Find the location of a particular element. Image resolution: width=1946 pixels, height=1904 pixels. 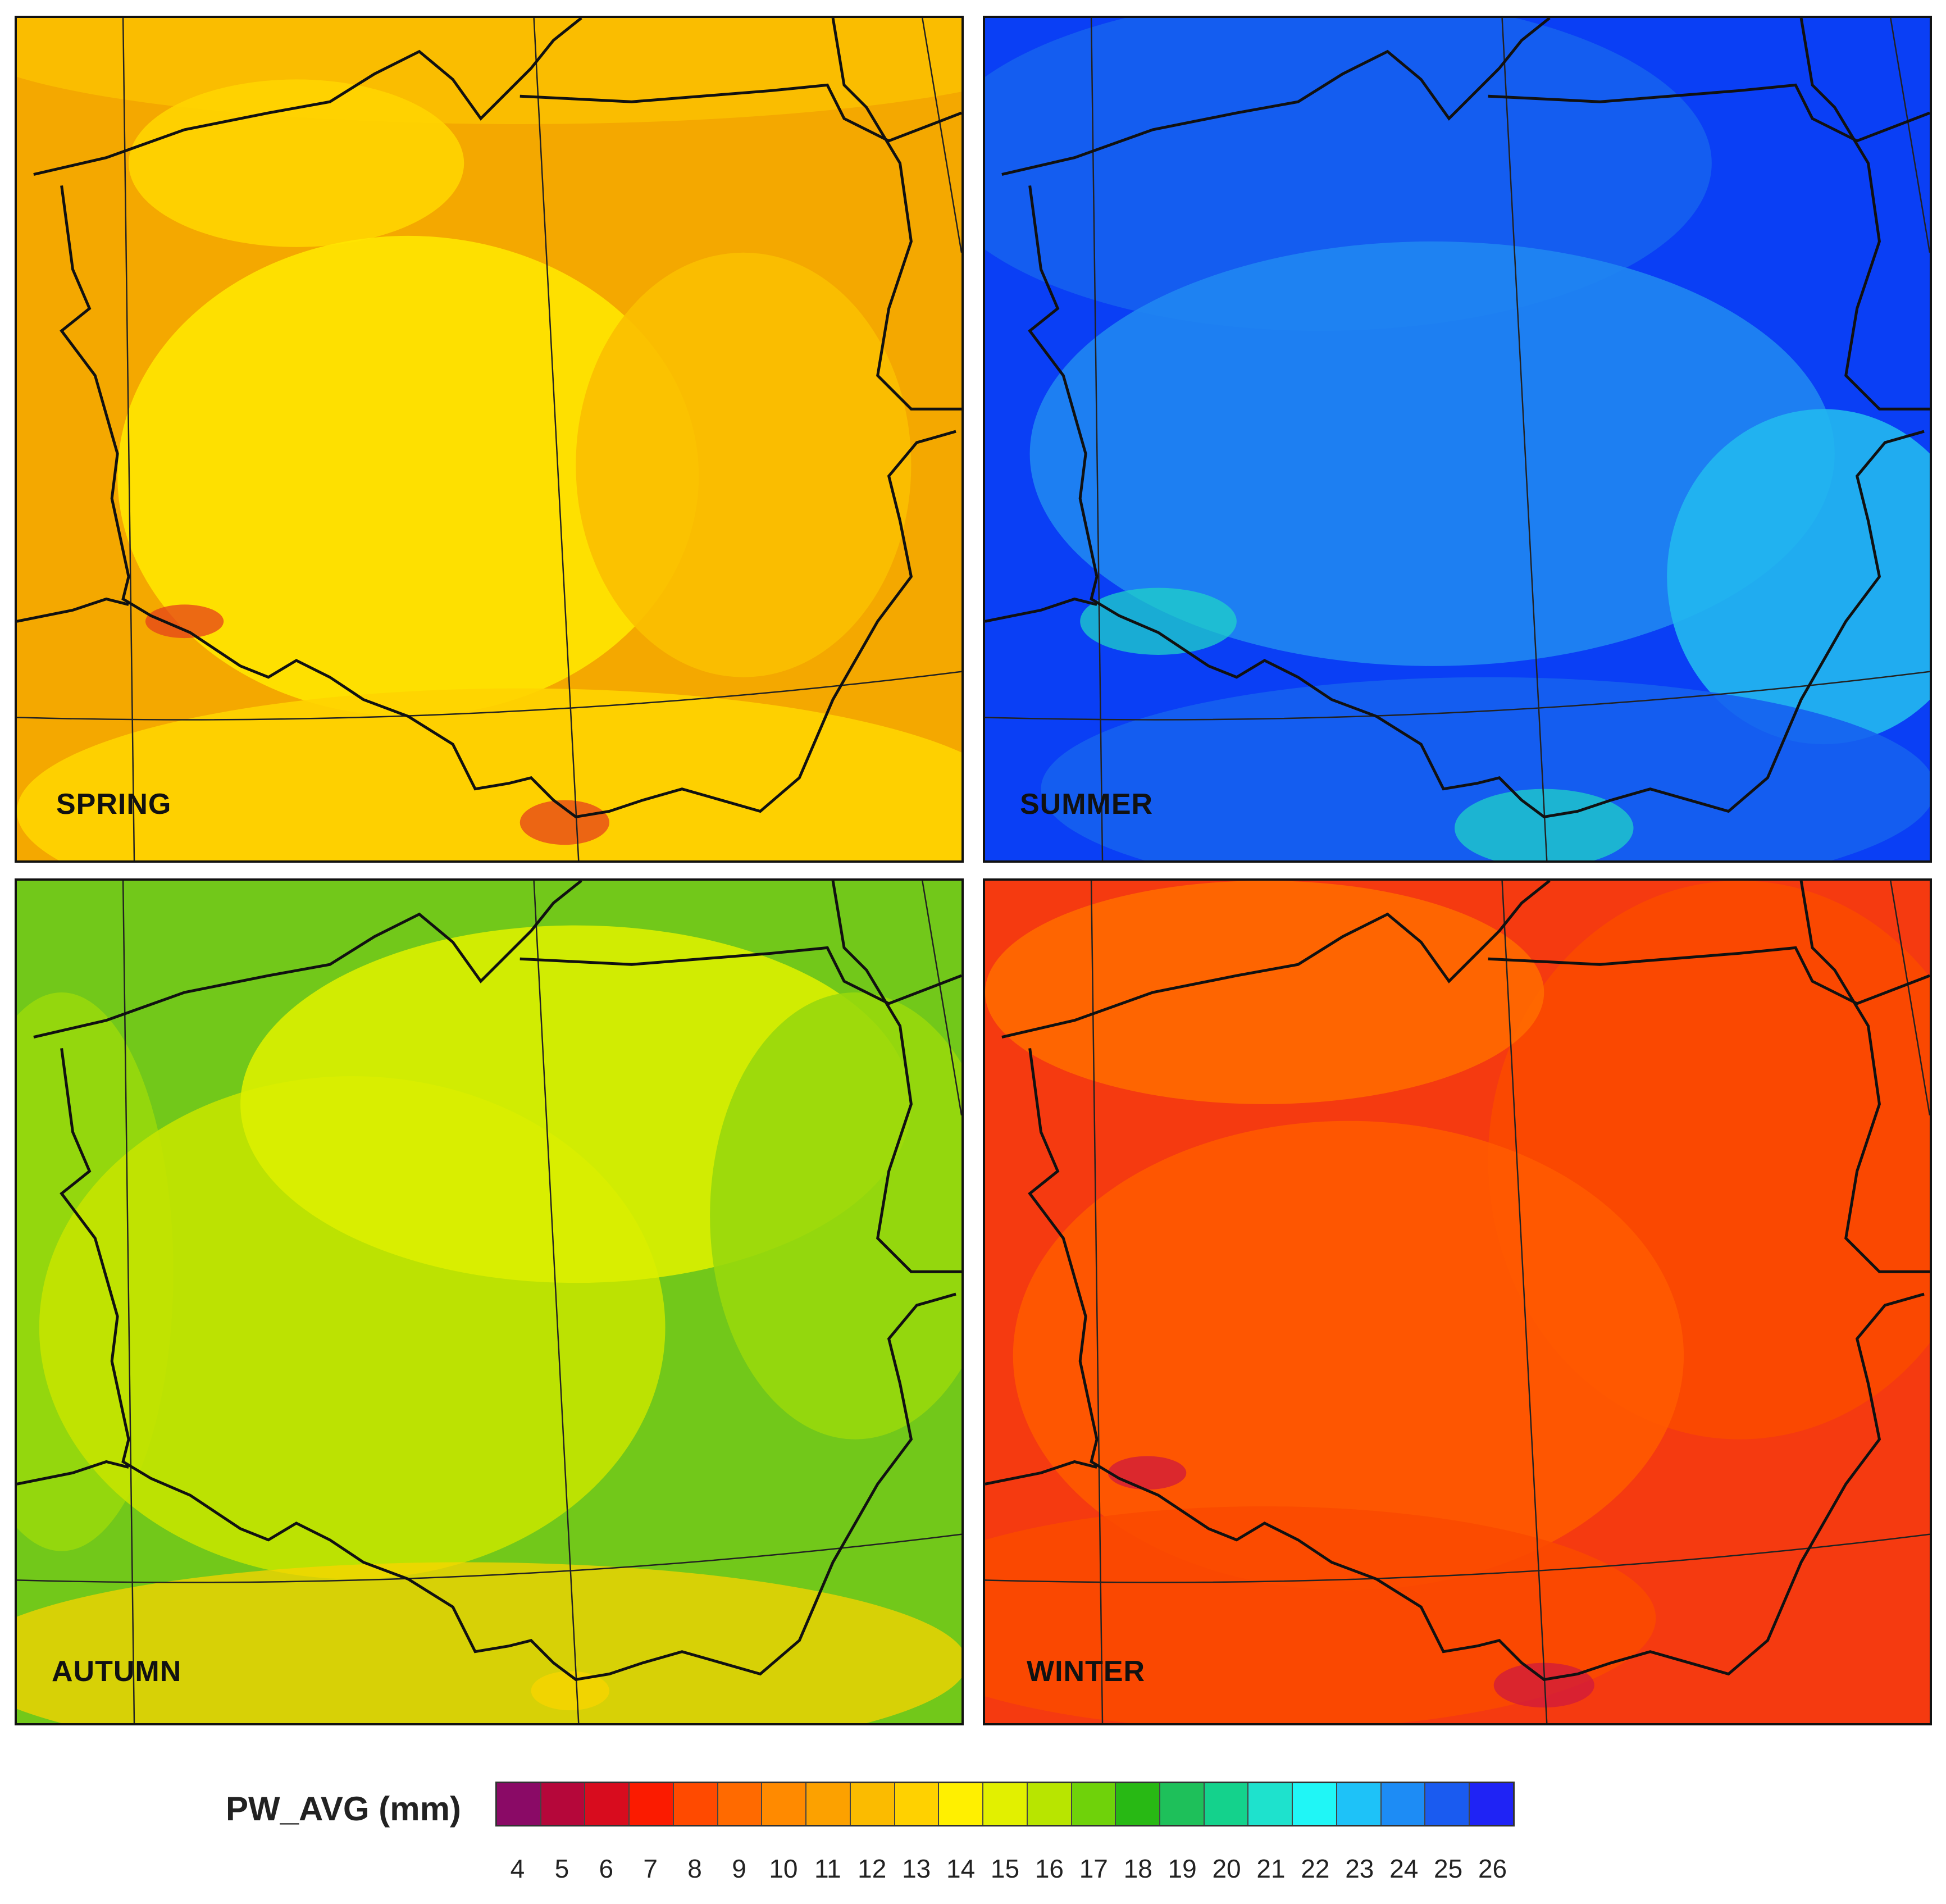

legend-tick-label: 6 is located at coordinates (606, 1868).